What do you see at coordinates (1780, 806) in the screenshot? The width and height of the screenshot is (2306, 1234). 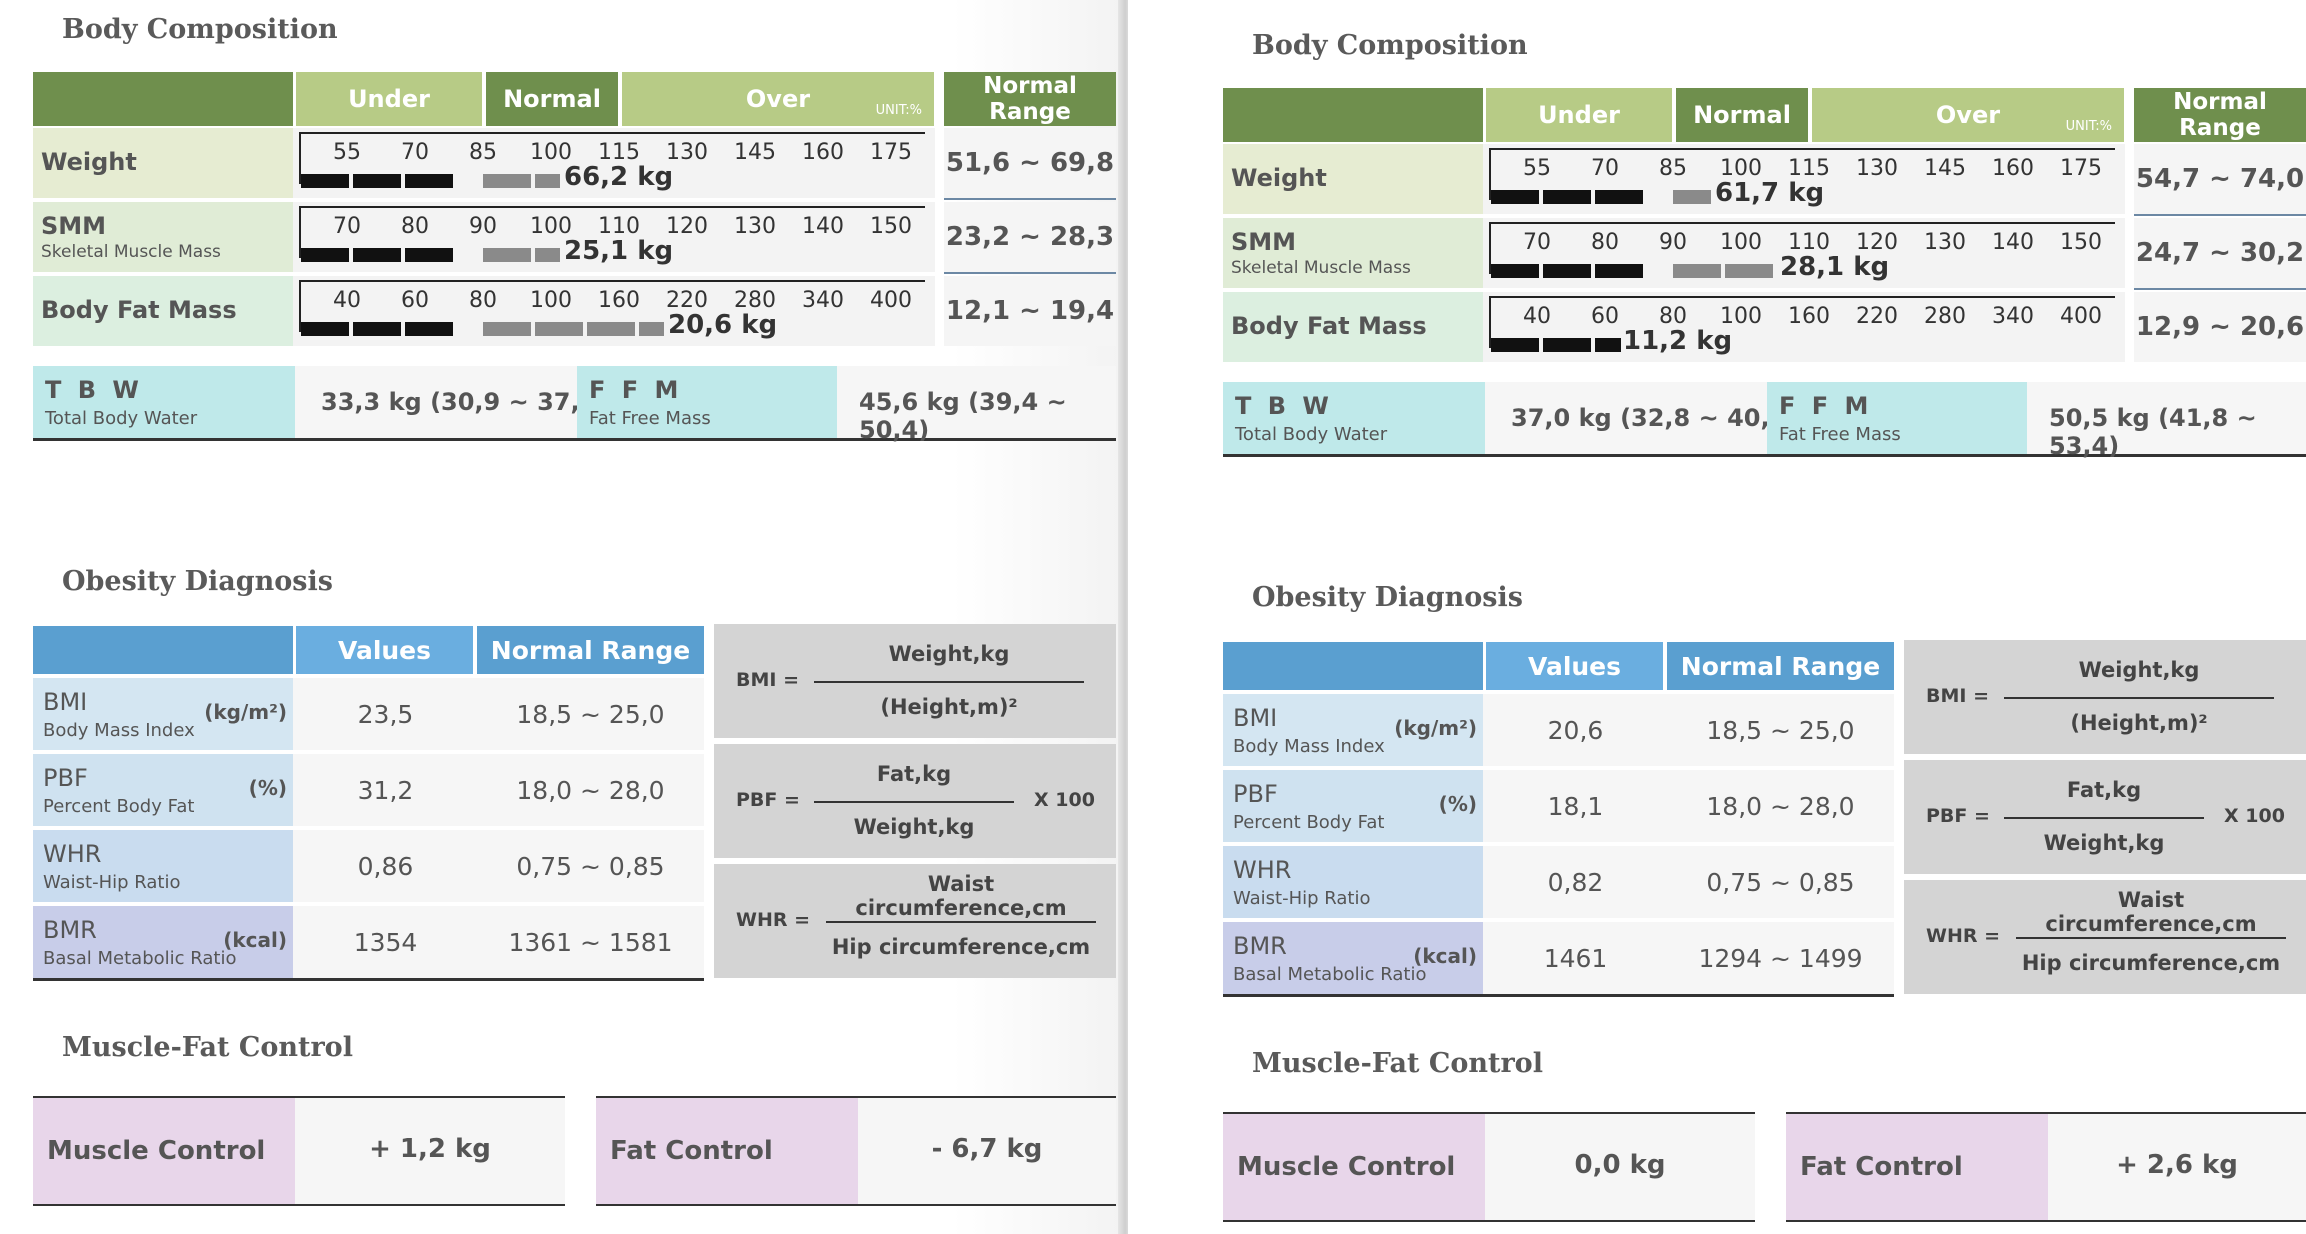 I see `obesity-normal-range: 18,0 ~ 28,0` at bounding box center [1780, 806].